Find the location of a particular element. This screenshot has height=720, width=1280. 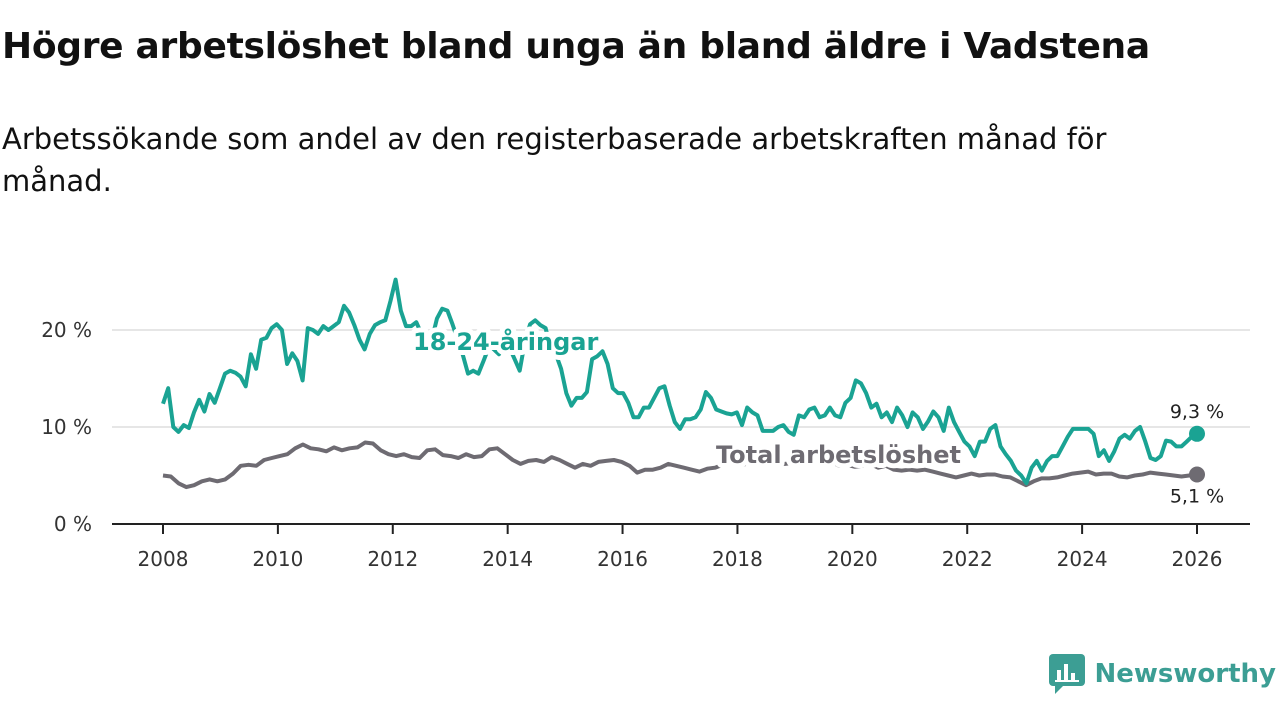

series-line-total-end-marker is located at coordinates (1197, 474).